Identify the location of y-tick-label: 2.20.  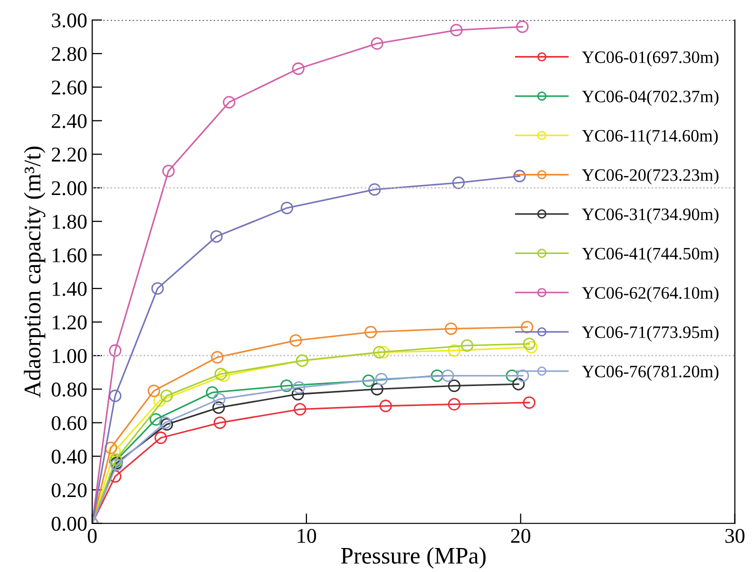
(69, 155).